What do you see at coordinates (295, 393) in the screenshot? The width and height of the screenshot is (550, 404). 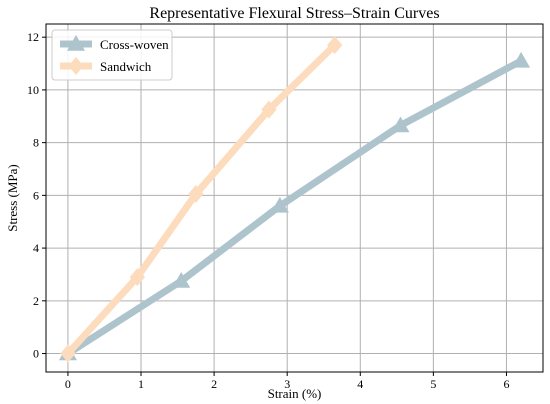 I see `x-axis-label: Strain (%)` at bounding box center [295, 393].